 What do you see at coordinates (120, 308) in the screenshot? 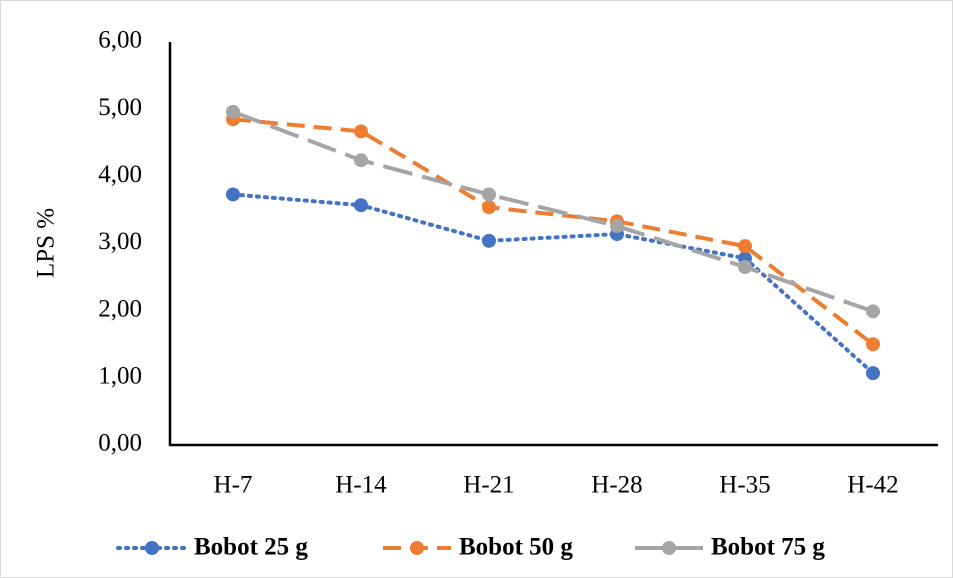
I see `y-tick-label: 2,00` at bounding box center [120, 308].